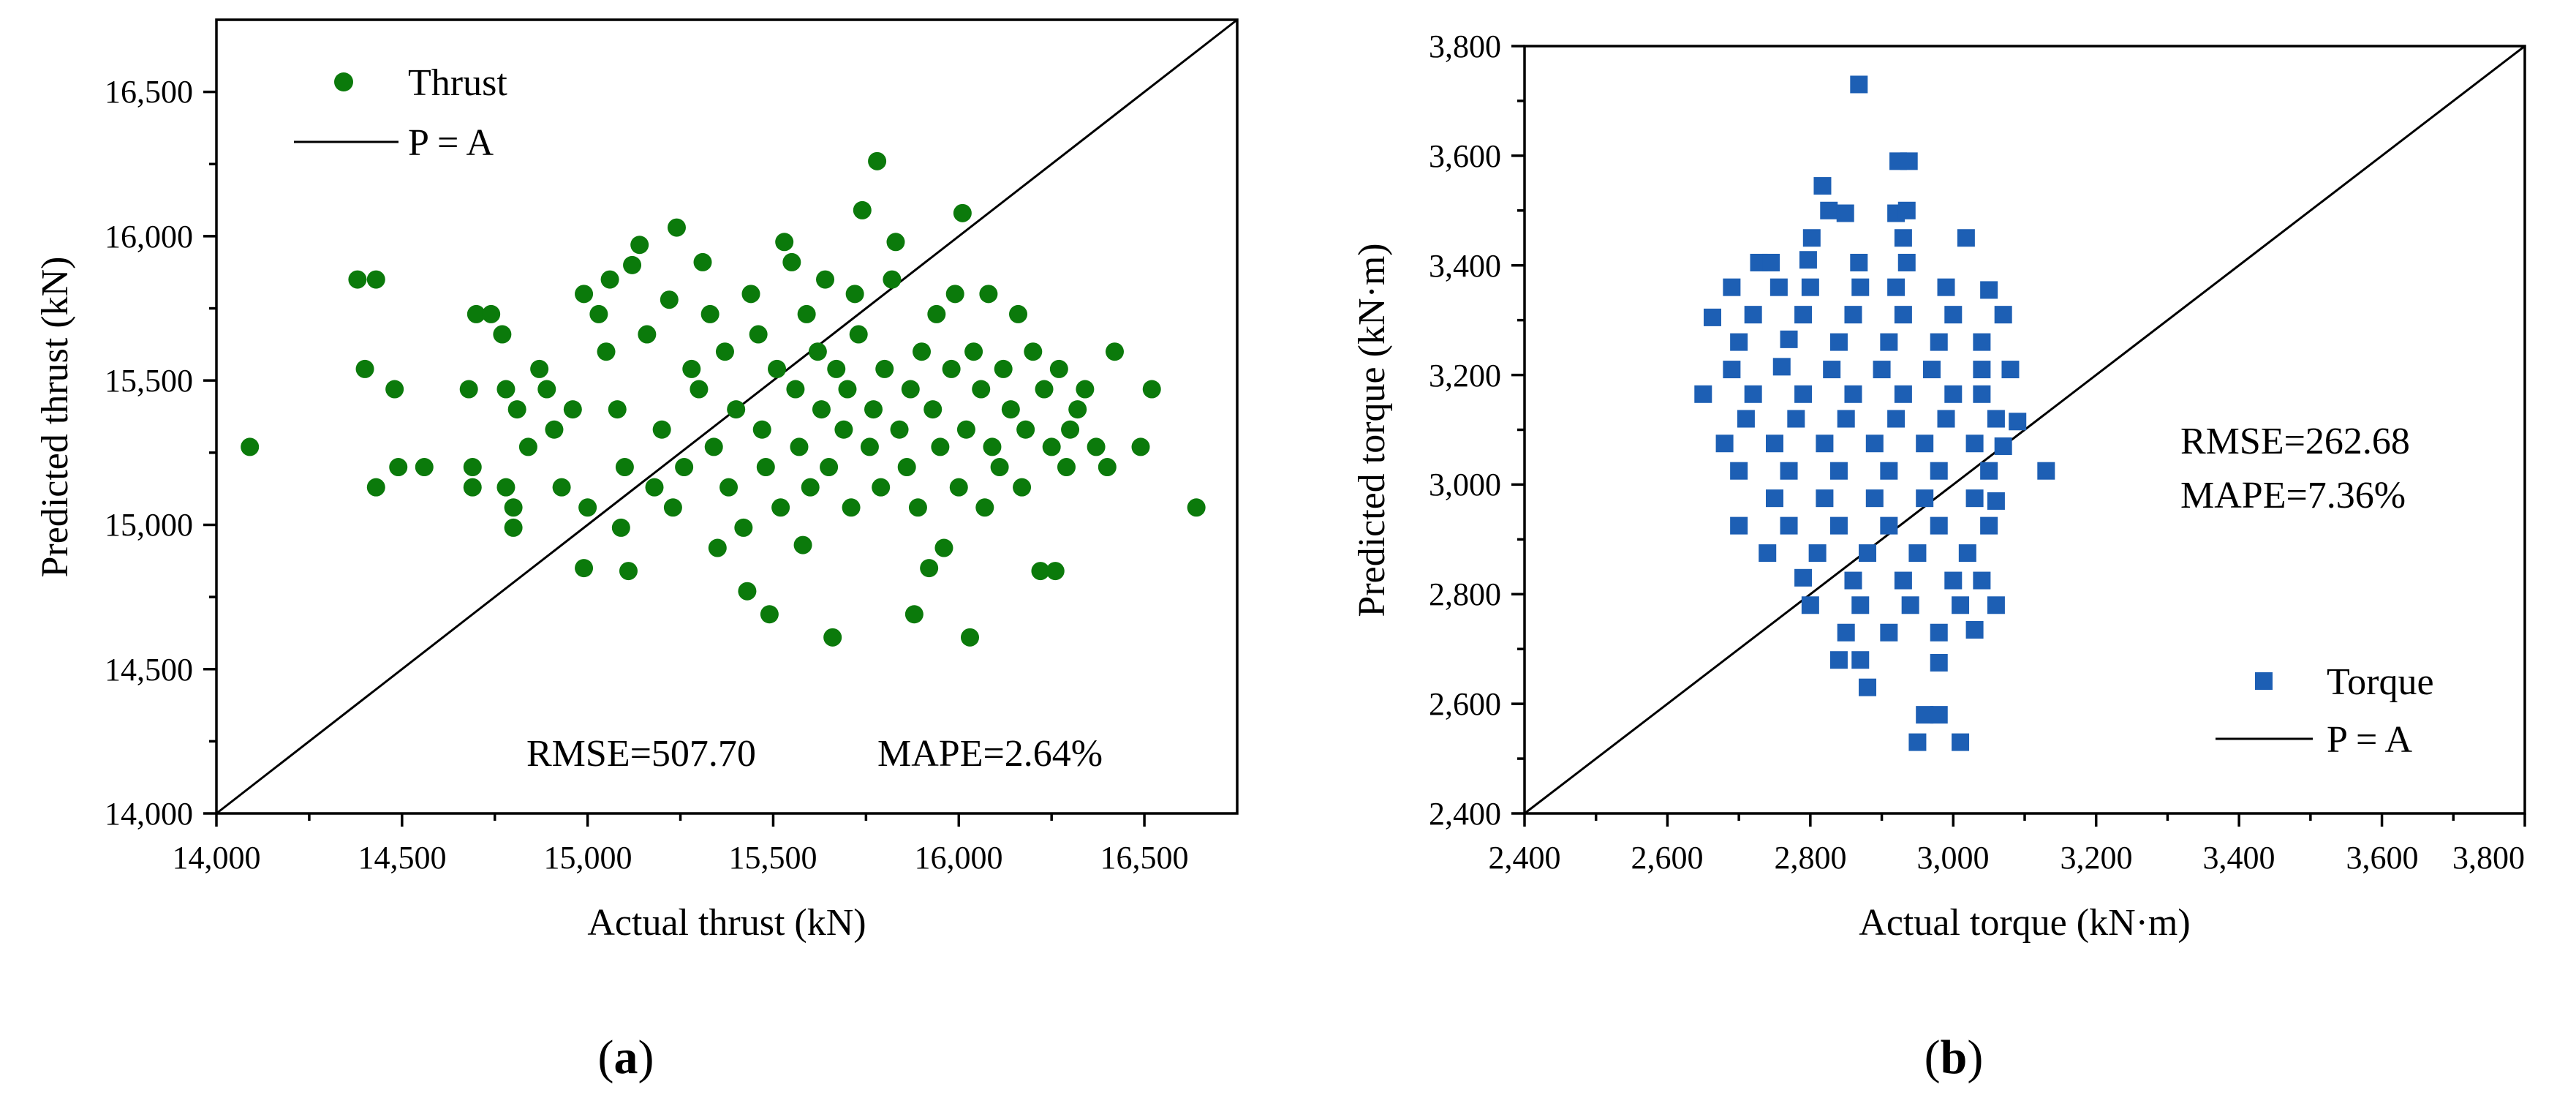 Image resolution: width=2576 pixels, height=1098 pixels. Describe the element at coordinates (1953, 858) in the screenshot. I see `x-tick-label: 3,000` at that location.